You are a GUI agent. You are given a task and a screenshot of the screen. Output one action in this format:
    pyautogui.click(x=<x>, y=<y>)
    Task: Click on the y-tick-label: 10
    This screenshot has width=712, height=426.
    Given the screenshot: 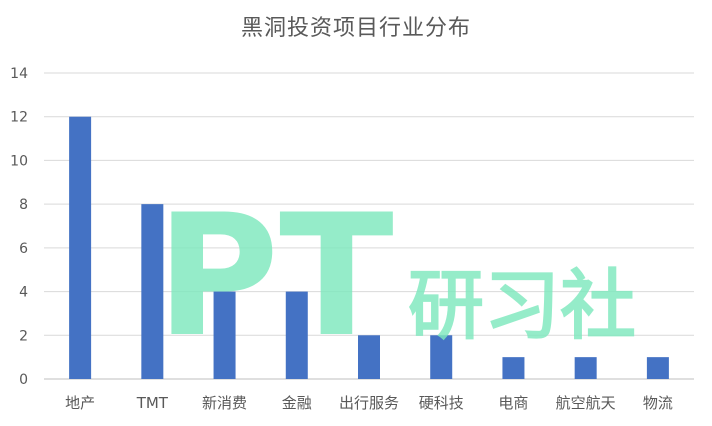 What is the action you would take?
    pyautogui.click(x=19, y=161)
    